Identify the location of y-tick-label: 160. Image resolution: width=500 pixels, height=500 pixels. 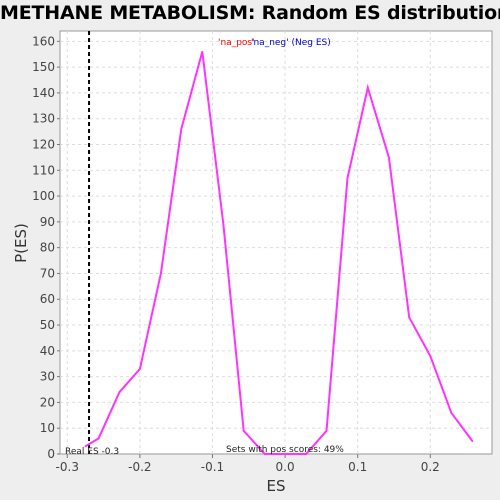
(43, 41).